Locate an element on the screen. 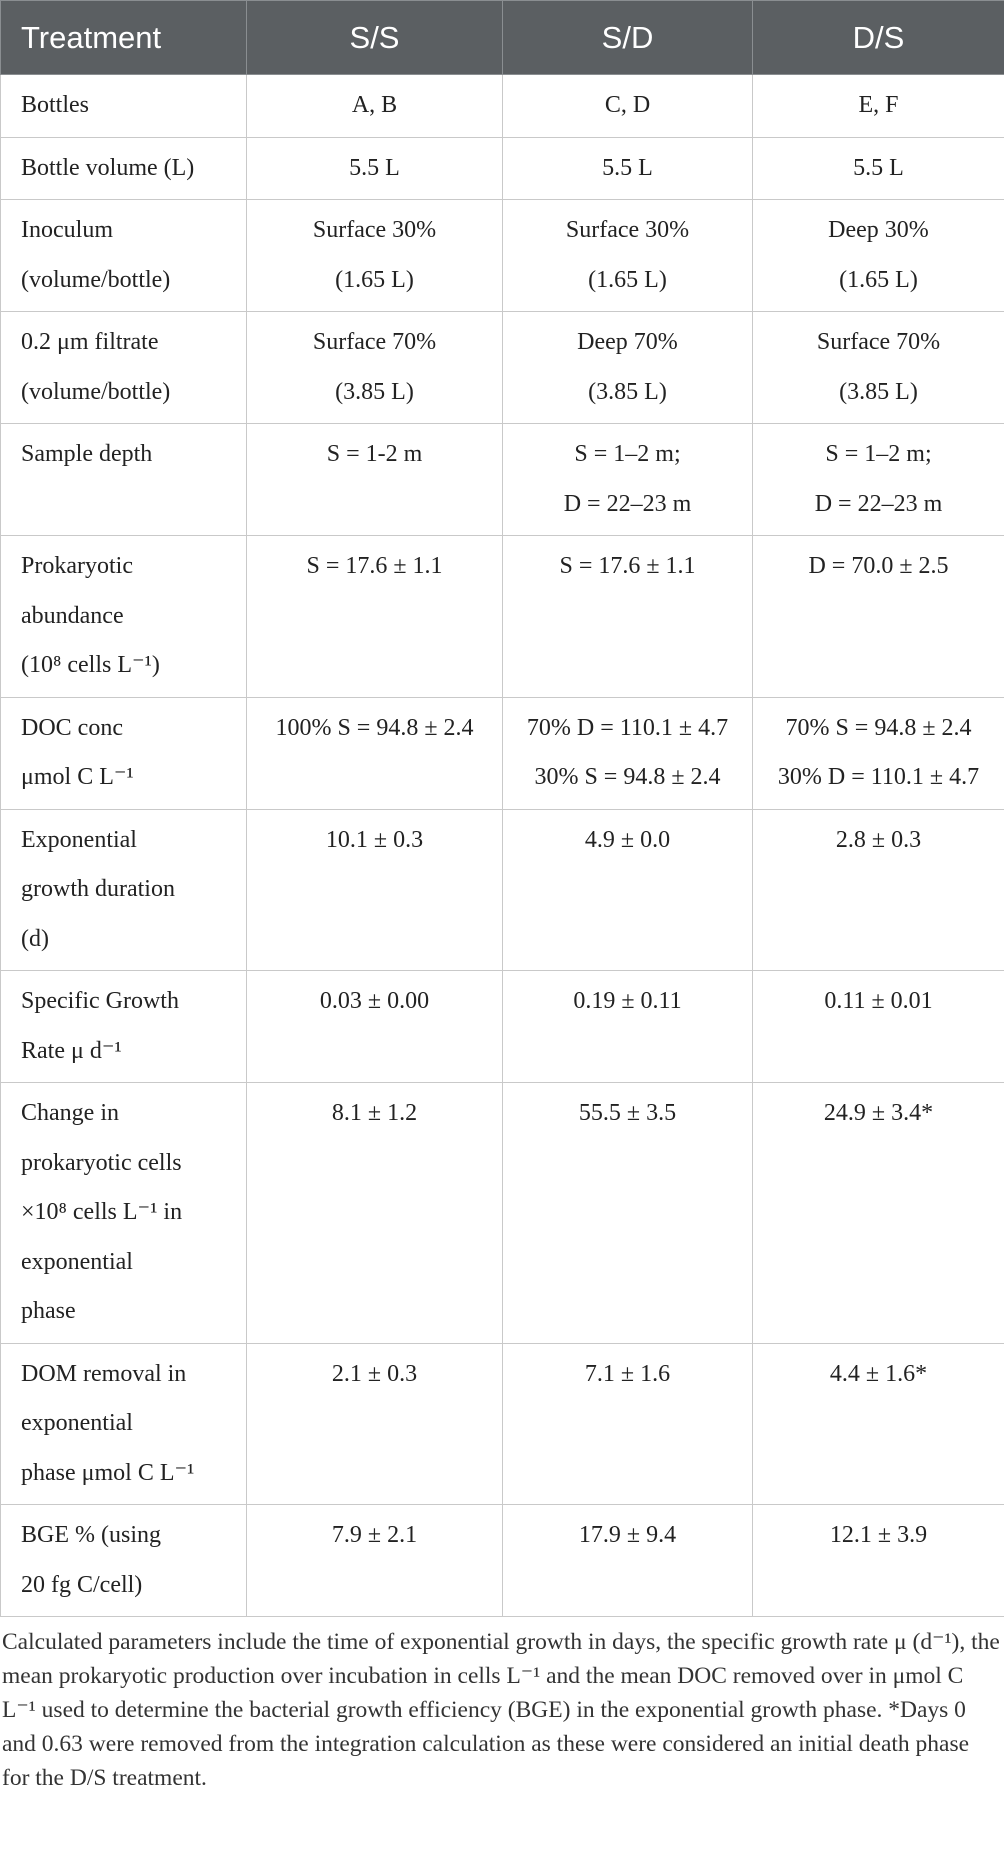 Image resolution: width=1004 pixels, height=1850 pixels. cell-line: 4.9 ± 0.0 is located at coordinates (627, 839).